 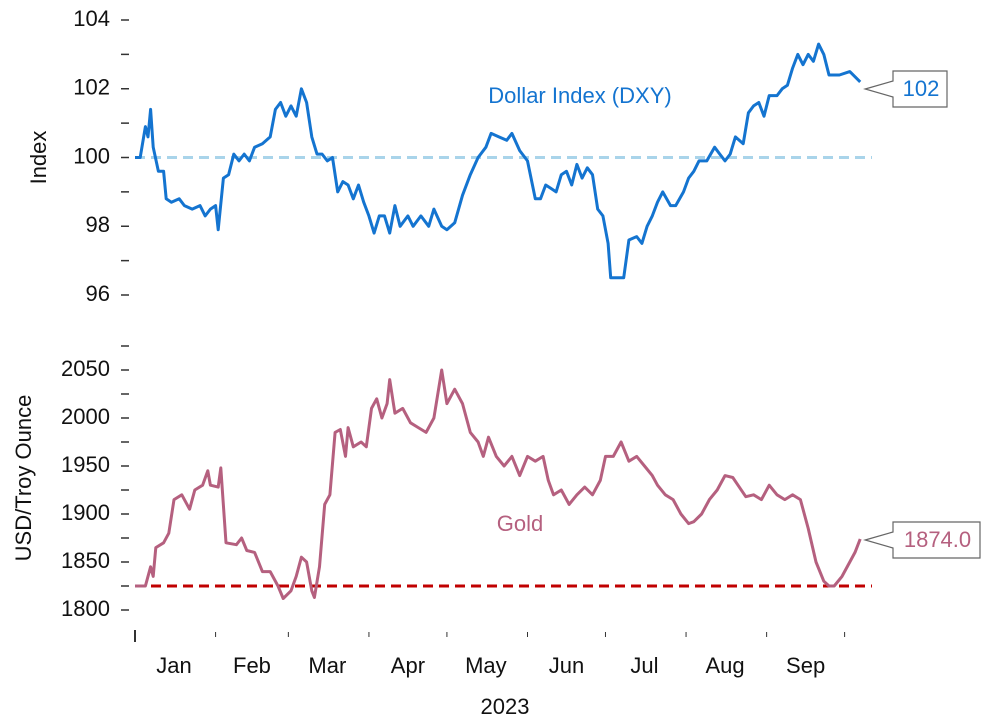 What do you see at coordinates (805, 665) in the screenshot?
I see `x-tick-label: Sep` at bounding box center [805, 665].